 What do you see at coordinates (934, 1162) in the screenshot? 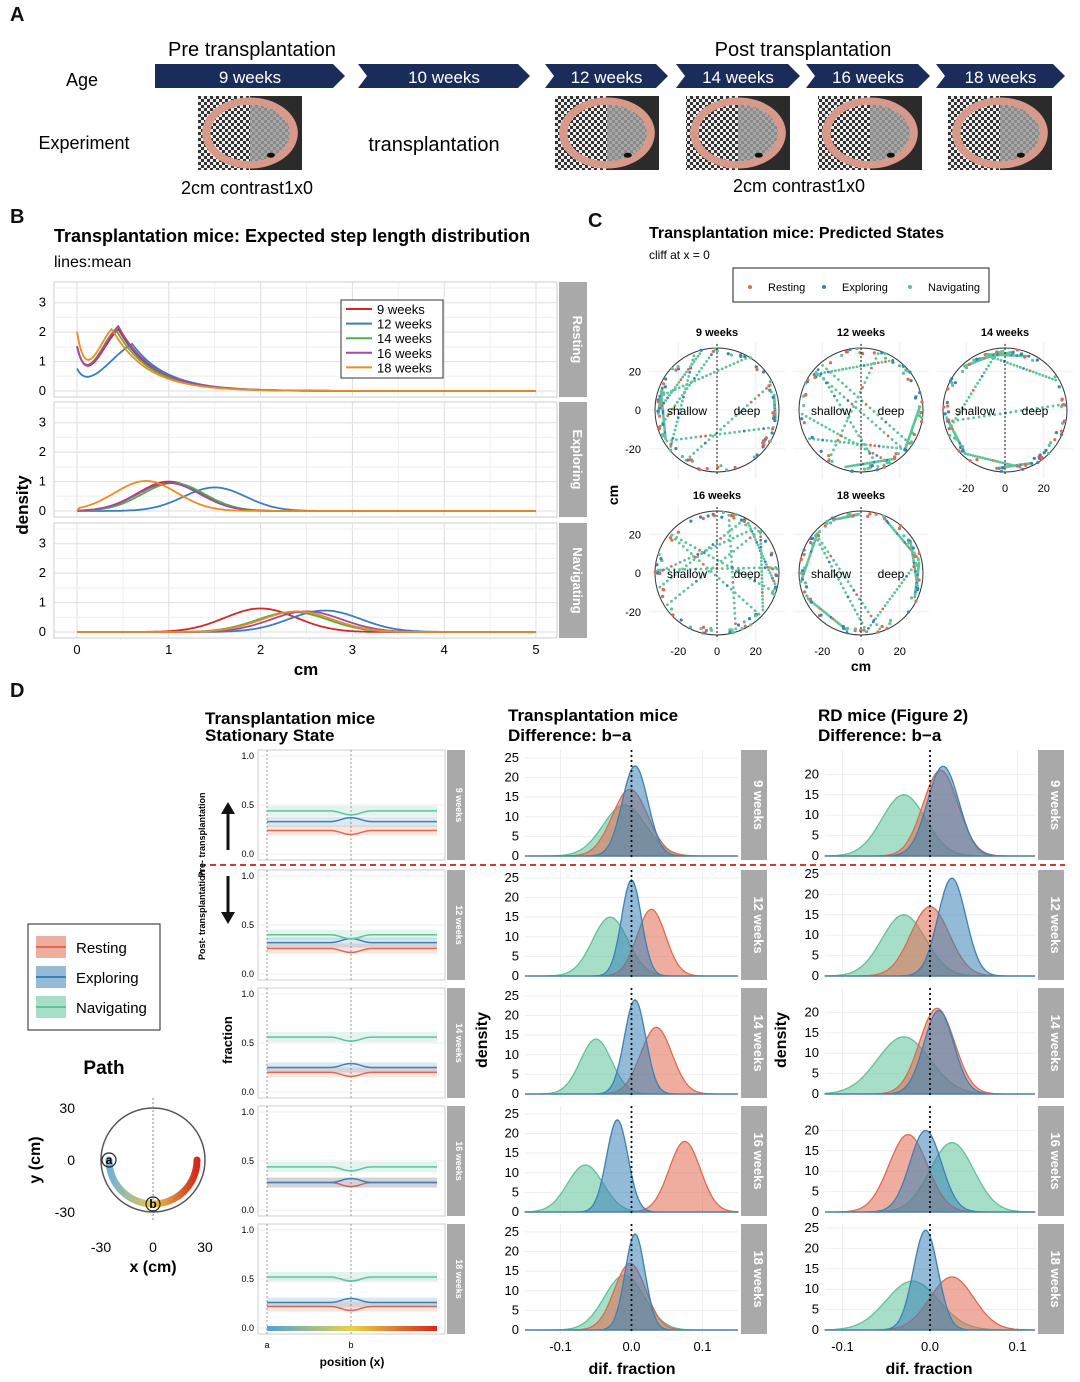
I see `dright-facet-16-weeks: 0 5 10 15 20 16 weeks` at bounding box center [934, 1162].